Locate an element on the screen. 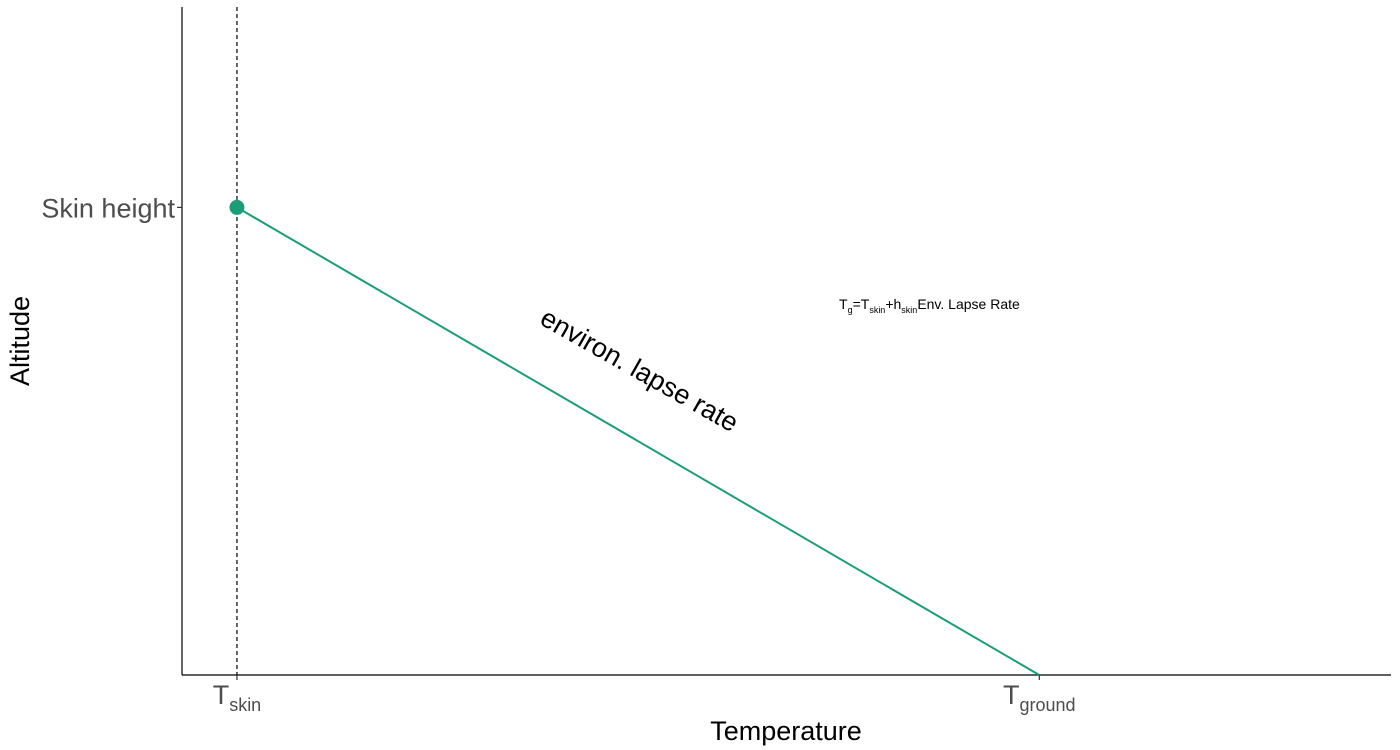 This screenshot has height=750, width=1400. y-tick-label-skin-height: Skin height is located at coordinates (108, 208).